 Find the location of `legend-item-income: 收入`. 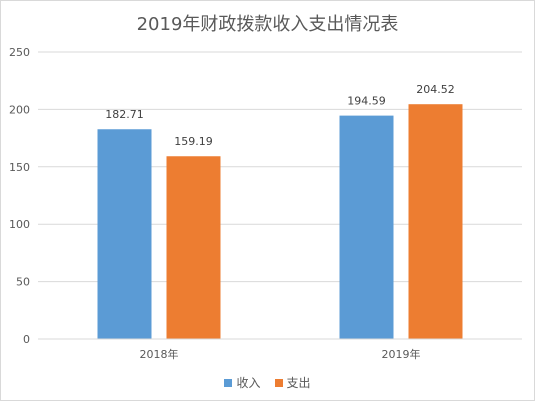

legend-item-income: 收入 is located at coordinates (242, 382).